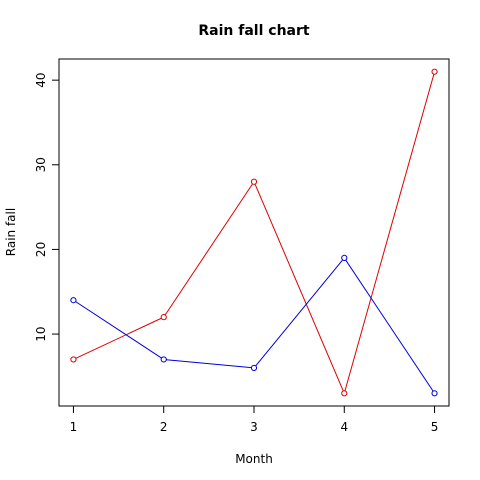 This screenshot has width=480, height=480. I want to click on y-axis: 10 20 30 40, so click(47, 207).